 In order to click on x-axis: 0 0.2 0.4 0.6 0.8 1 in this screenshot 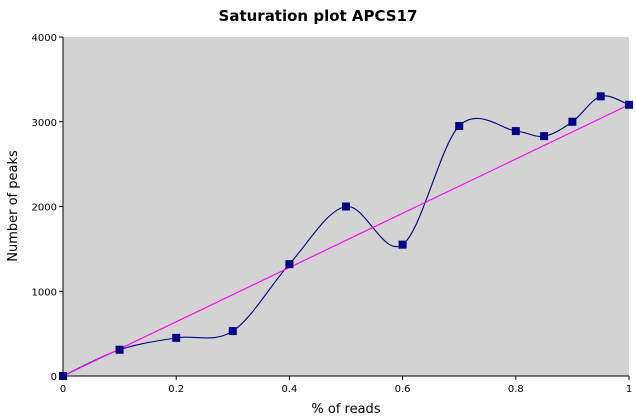, I will do `click(346, 385)`.